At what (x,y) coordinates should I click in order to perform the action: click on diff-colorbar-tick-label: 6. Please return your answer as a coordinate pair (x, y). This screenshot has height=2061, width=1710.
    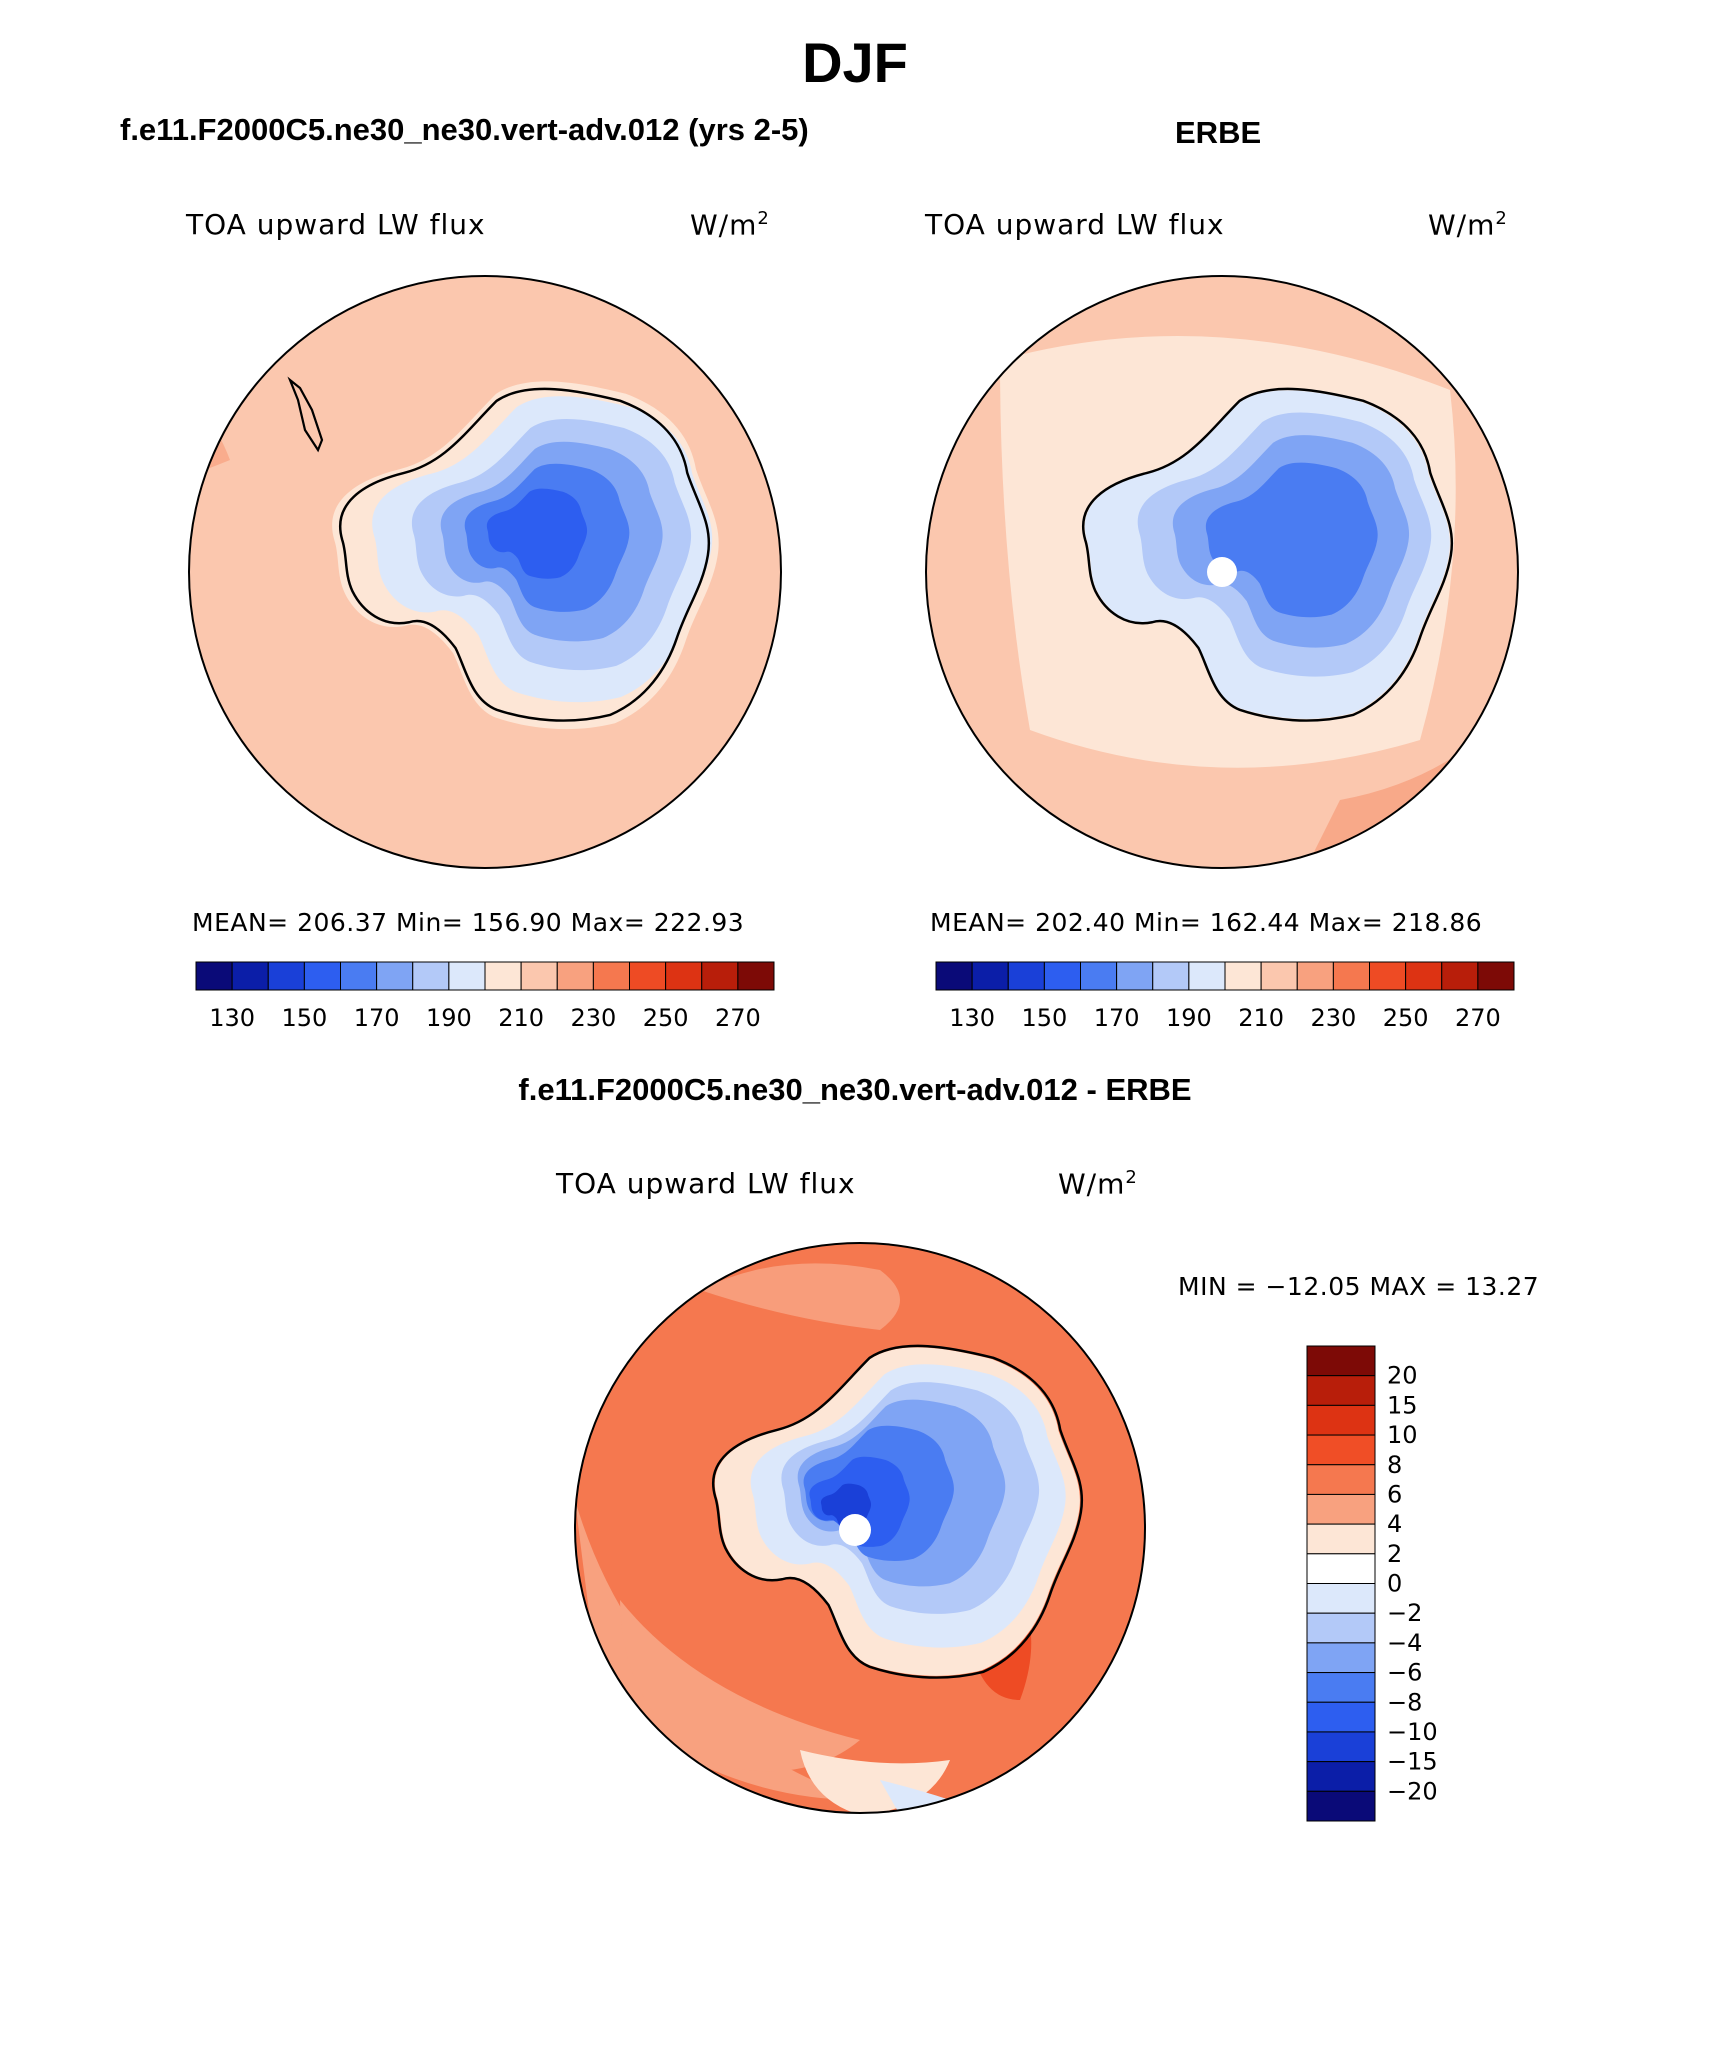
    Looking at the image, I should click on (1394, 1494).